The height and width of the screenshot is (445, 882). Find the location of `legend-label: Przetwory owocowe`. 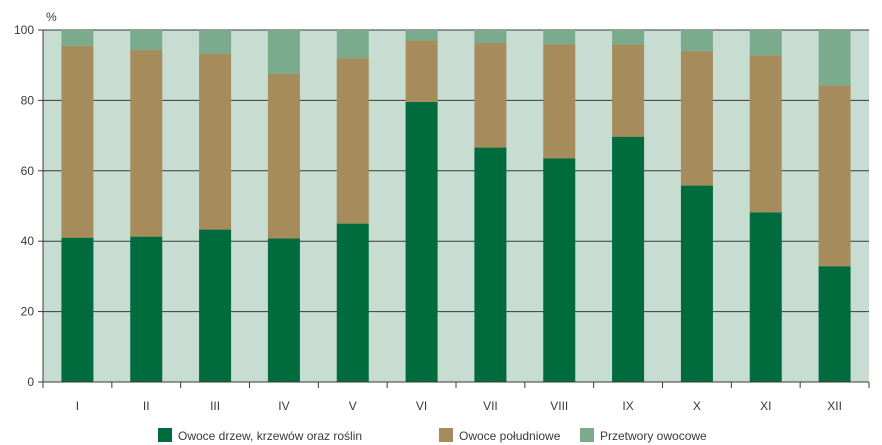

legend-label: Przetwory owocowe is located at coordinates (653, 436).